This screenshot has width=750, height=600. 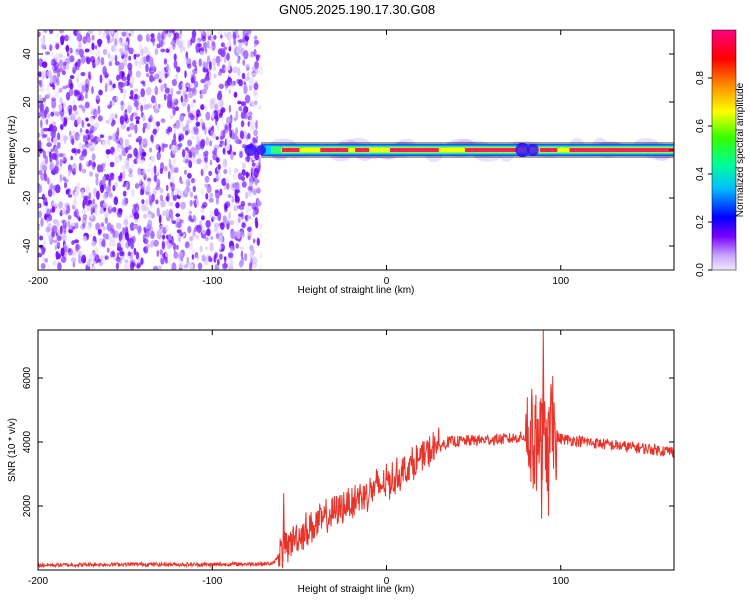 What do you see at coordinates (362, 150) in the screenshot?
I see `signal-band-peak` at bounding box center [362, 150].